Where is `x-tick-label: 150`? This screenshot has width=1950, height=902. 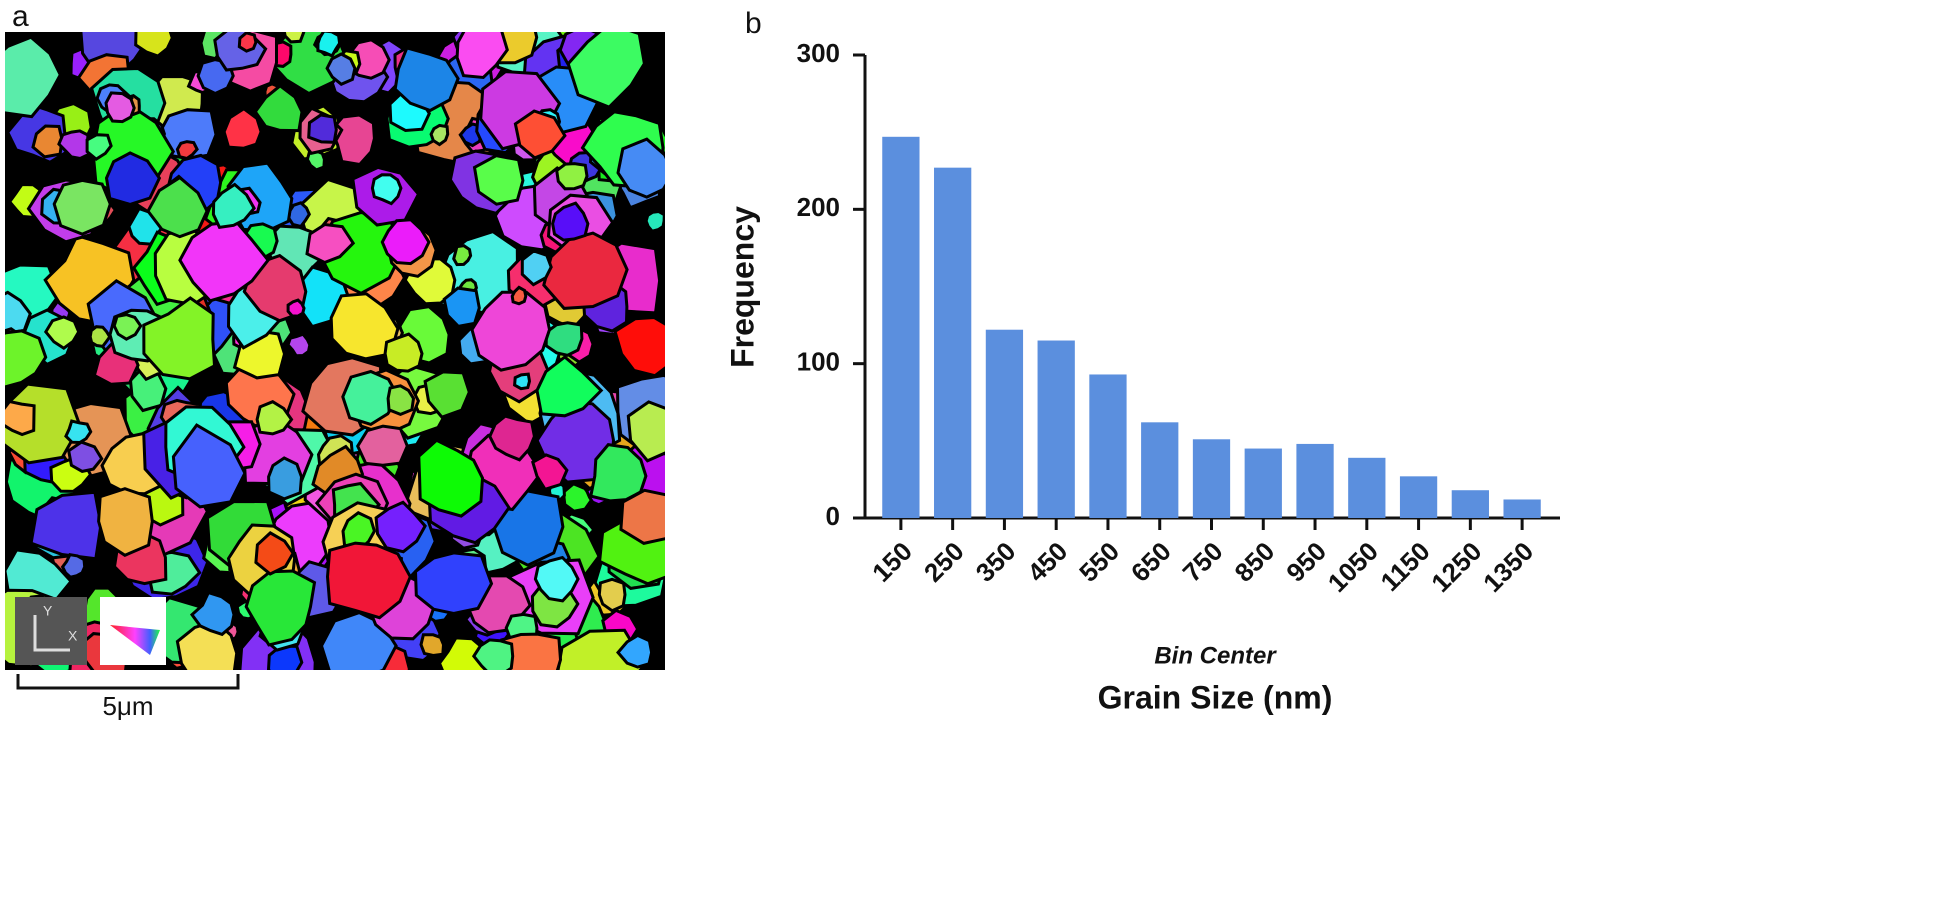 x-tick-label: 150 is located at coordinates (892, 562).